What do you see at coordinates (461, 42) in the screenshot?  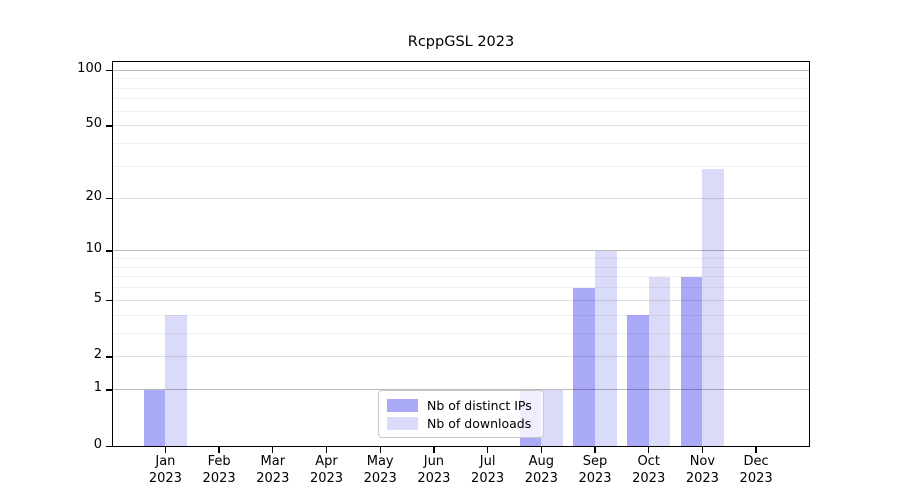 I see `chart-title: RcppGSL 2023` at bounding box center [461, 42].